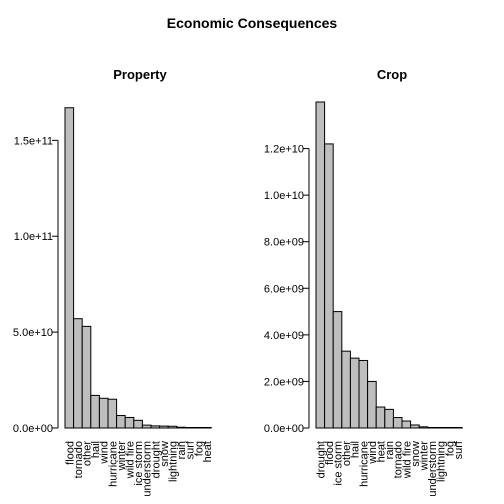 This screenshot has height=504, width=504. Describe the element at coordinates (392, 74) in the screenshot. I see `crop-panel-title: Crop` at that location.